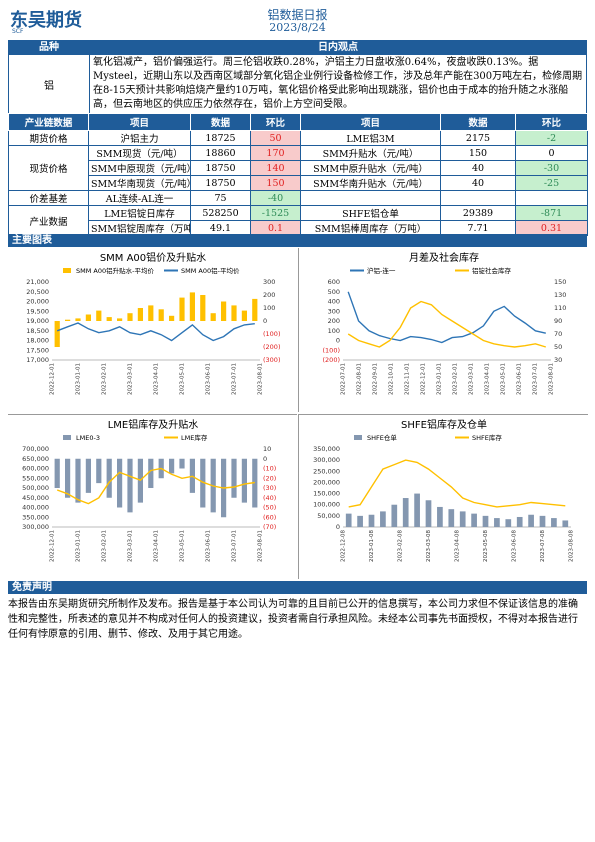 This screenshot has width=595, height=842. I want to click on change: 150, so click(275, 183).